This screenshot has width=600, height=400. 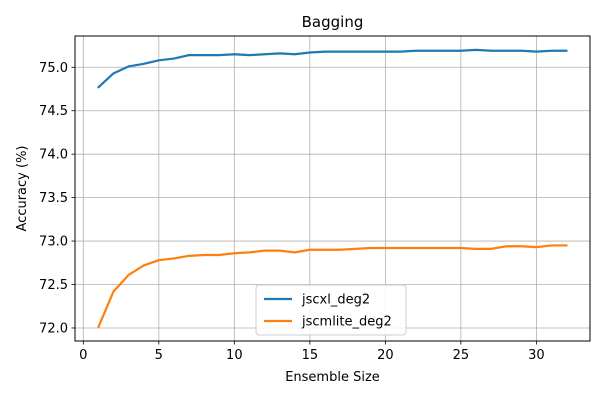 What do you see at coordinates (53, 198) in the screenshot?
I see `y-tick-label: 73.5` at bounding box center [53, 198].